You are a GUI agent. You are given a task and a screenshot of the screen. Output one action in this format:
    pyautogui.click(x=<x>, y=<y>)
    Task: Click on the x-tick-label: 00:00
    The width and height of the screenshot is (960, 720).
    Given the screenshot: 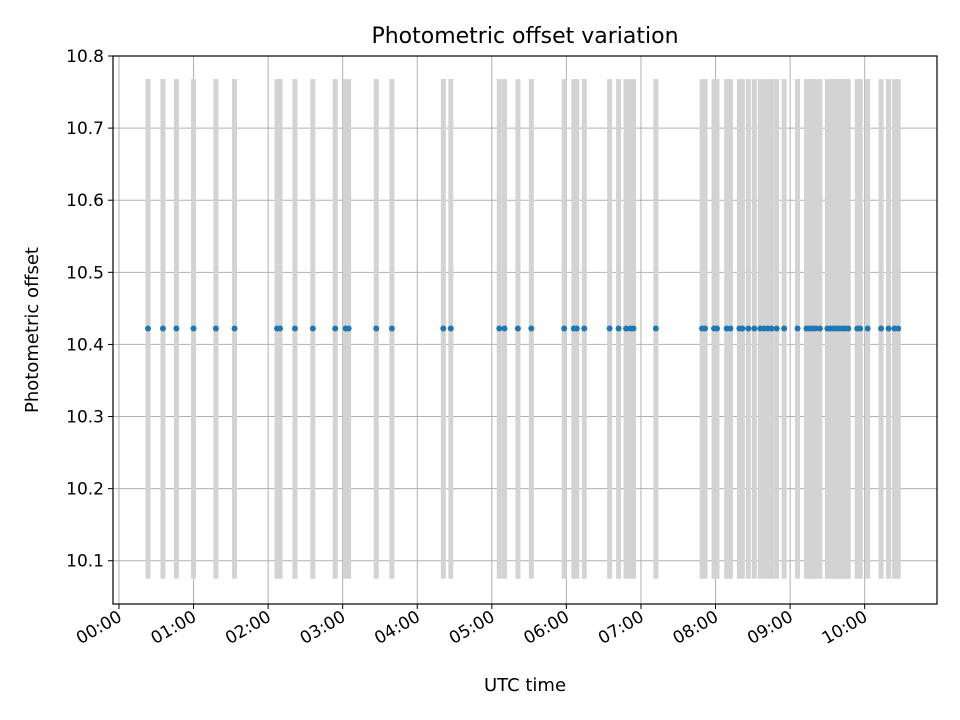 What is the action you would take?
    pyautogui.click(x=99, y=628)
    